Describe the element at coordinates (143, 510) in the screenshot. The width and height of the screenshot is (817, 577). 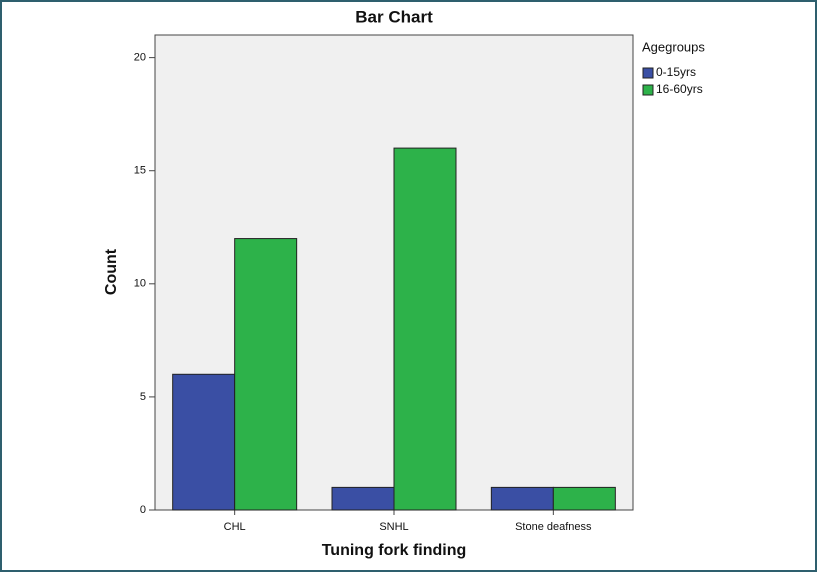
I see `y-tick-label: 0` at that location.